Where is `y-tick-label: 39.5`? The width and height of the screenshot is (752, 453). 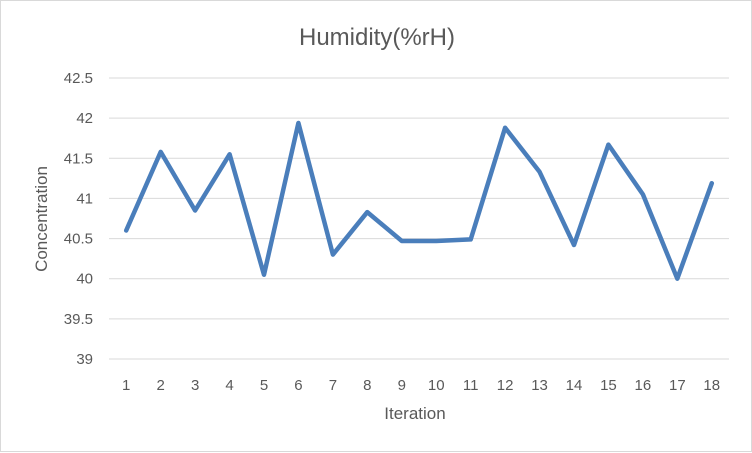
y-tick-label: 39.5 is located at coordinates (78, 319).